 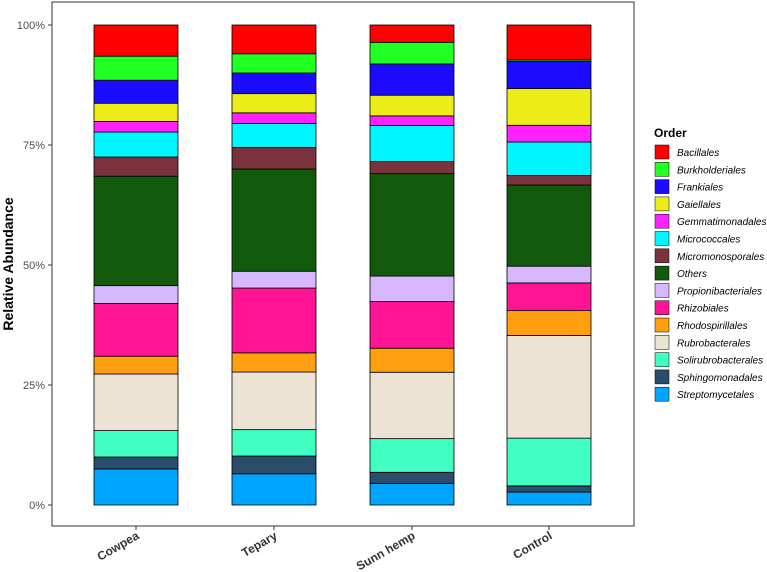 I want to click on bar-segment-rubrobacterales-cowpea, so click(x=136, y=402).